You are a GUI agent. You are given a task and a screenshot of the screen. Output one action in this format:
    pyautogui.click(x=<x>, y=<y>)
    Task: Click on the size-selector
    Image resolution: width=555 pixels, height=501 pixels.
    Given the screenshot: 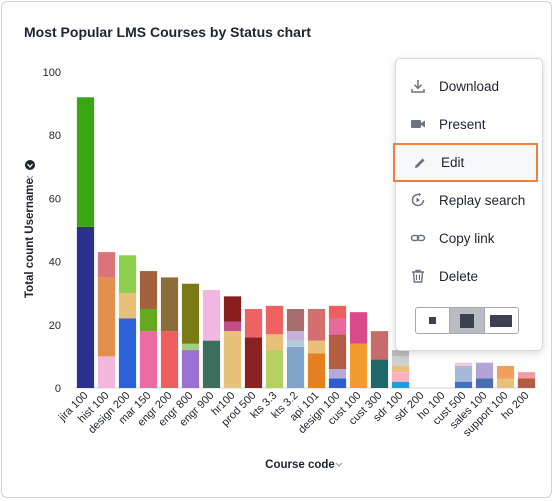 What is the action you would take?
    pyautogui.click(x=467, y=320)
    